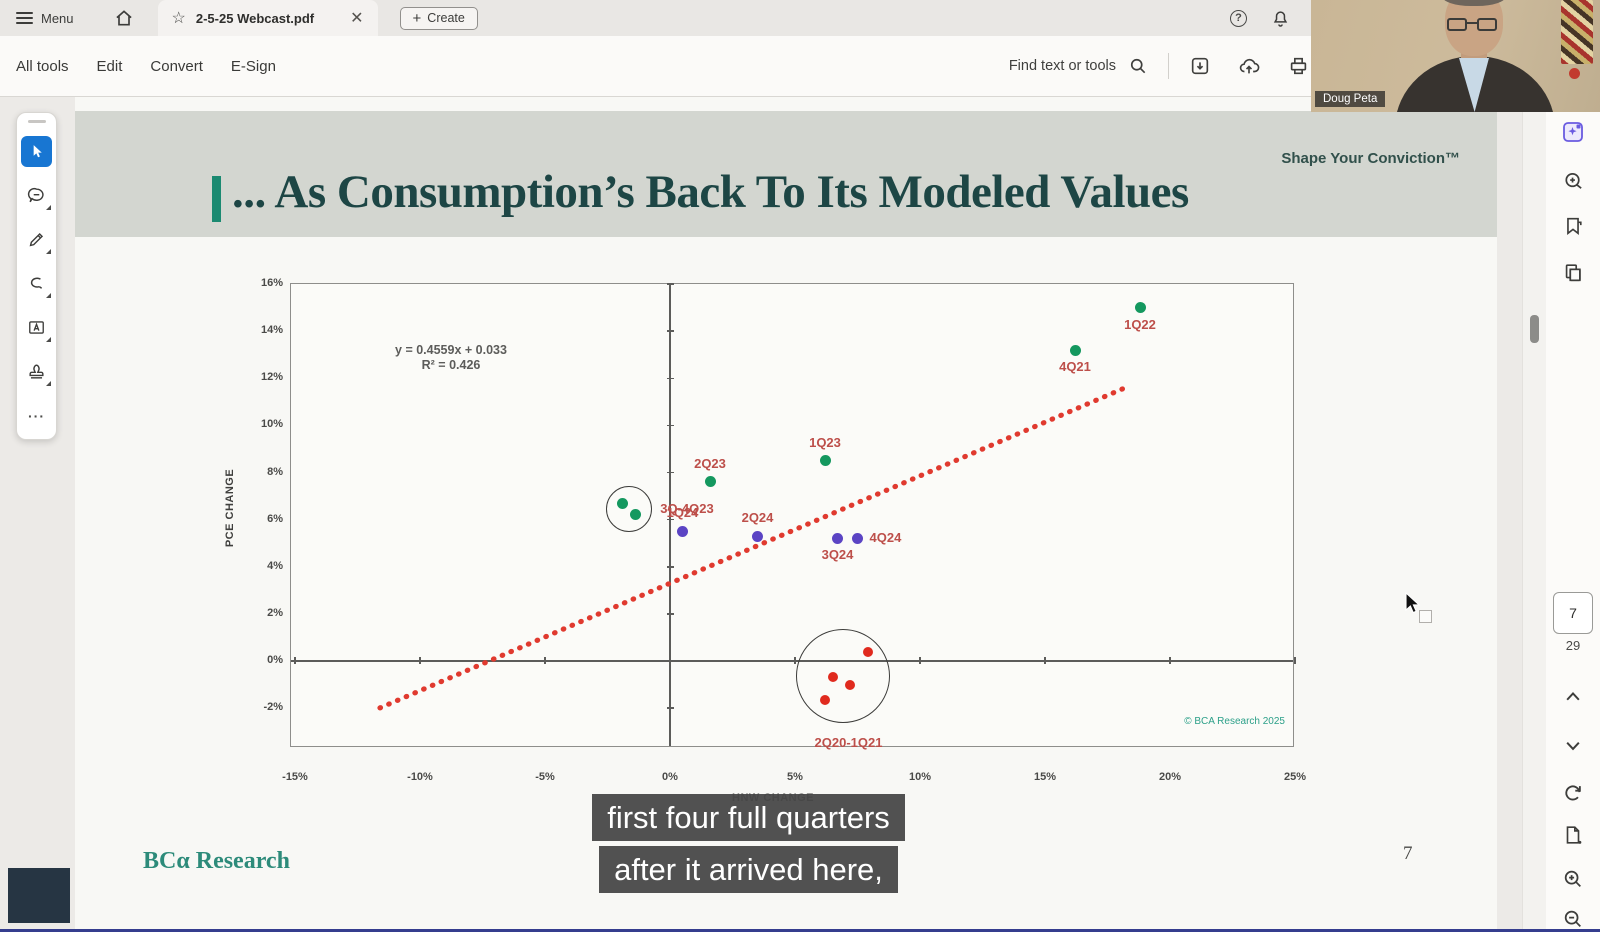 The image size is (1600, 932). I want to click on lasso-icon, so click(36, 283).